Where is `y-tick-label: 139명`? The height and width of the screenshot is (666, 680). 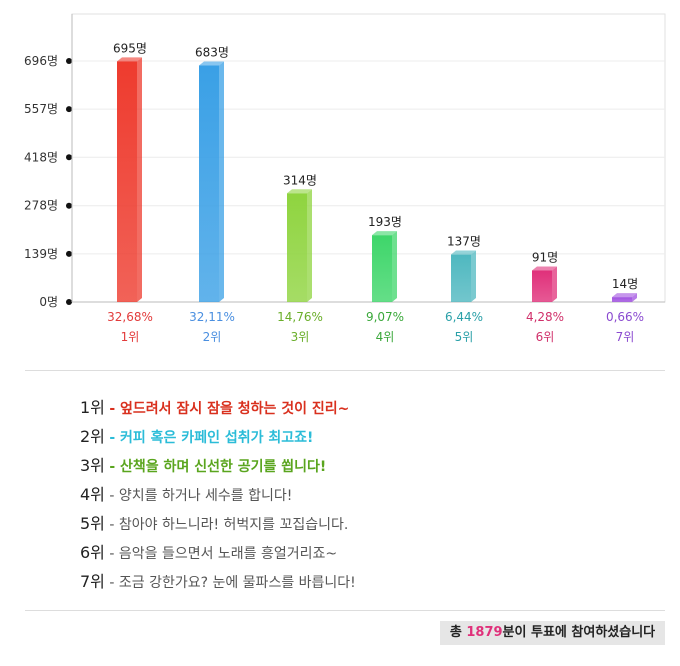 y-tick-label: 139명 is located at coordinates (41, 254).